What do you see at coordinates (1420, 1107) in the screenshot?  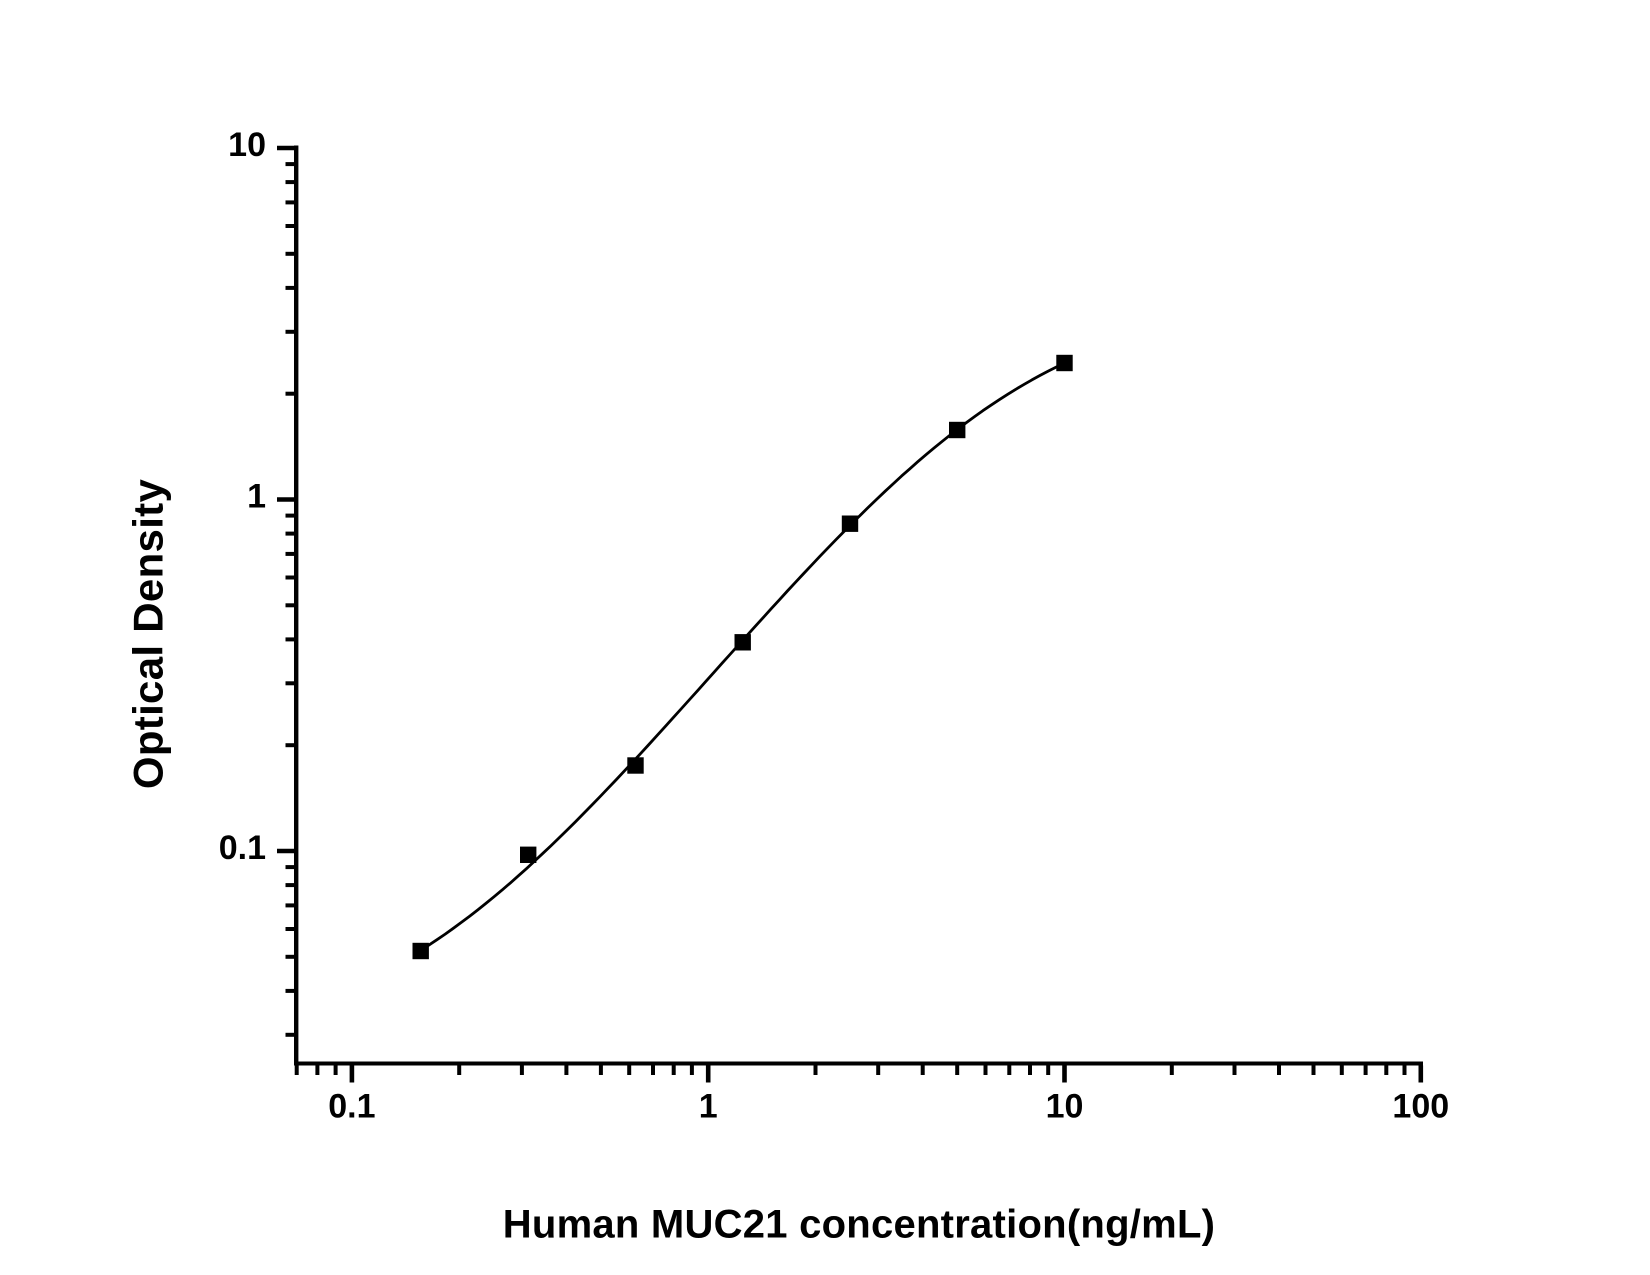 I see `svg-text: 100` at bounding box center [1420, 1107].